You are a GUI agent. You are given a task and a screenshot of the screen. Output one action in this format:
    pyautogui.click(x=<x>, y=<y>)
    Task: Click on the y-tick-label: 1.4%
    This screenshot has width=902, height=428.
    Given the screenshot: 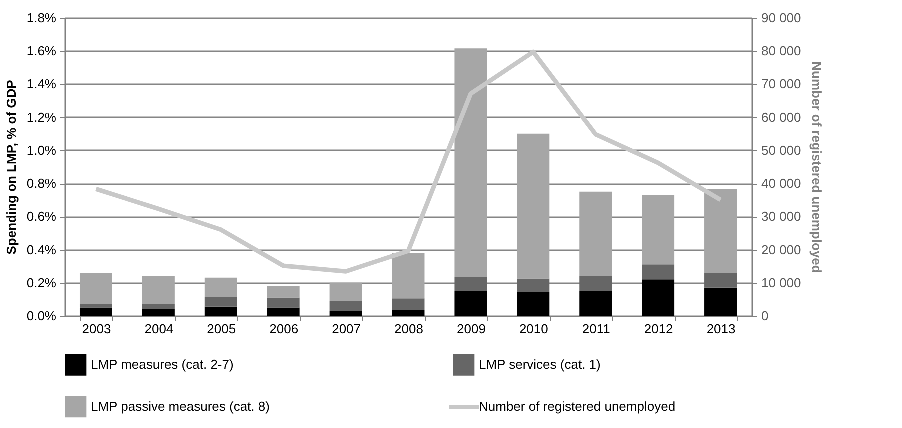 What is the action you would take?
    pyautogui.click(x=41, y=84)
    